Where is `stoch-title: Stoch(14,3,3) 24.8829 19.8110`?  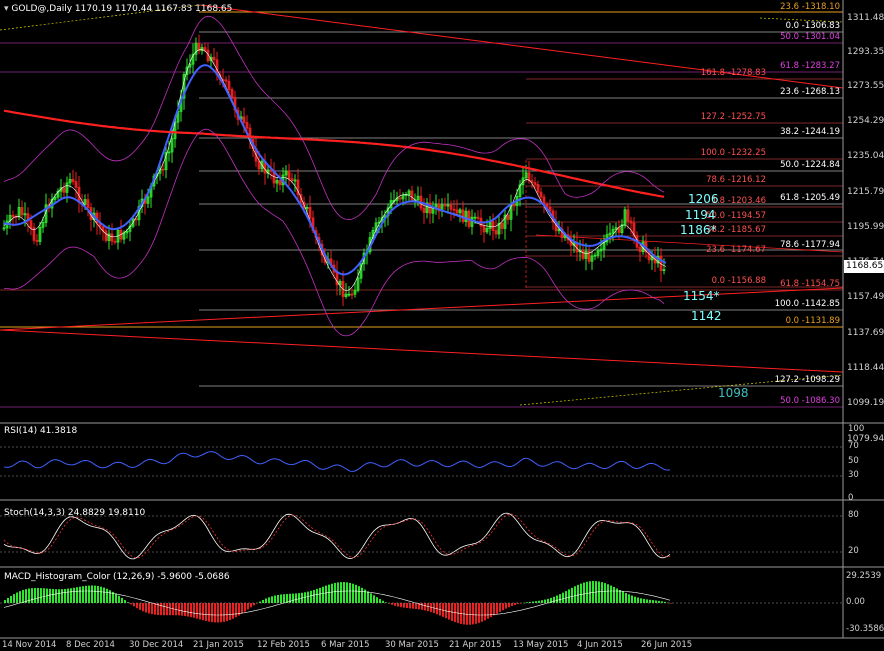 stoch-title: Stoch(14,3,3) 24.8829 19.8110 is located at coordinates (75, 513).